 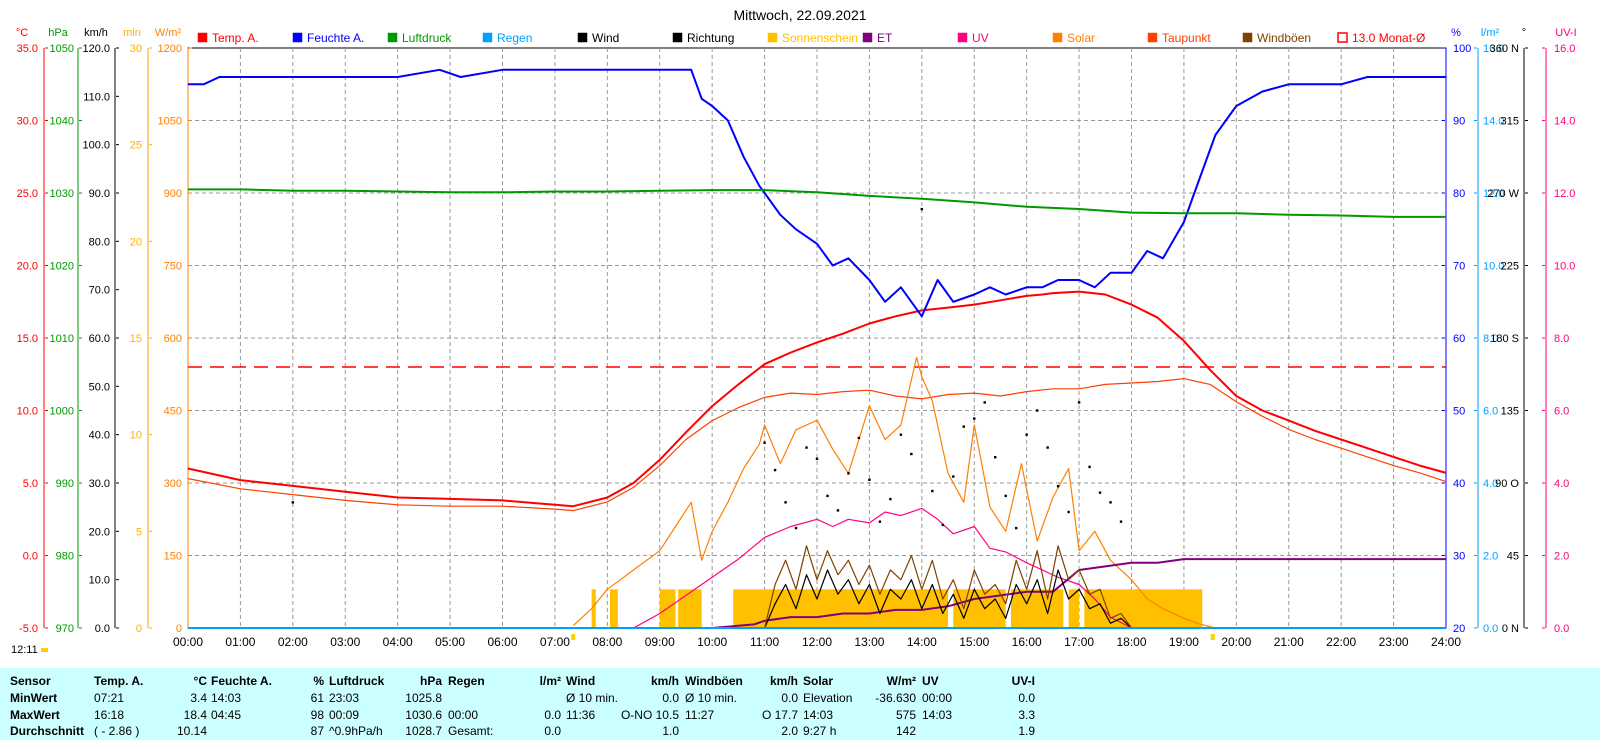 What do you see at coordinates (1026, 715) in the screenshot?
I see `summary-cell-value: 3.3` at bounding box center [1026, 715].